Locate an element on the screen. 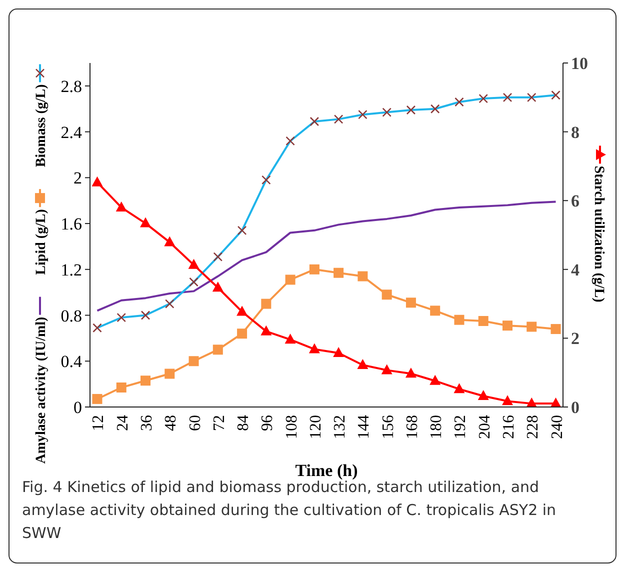 The width and height of the screenshot is (625, 572). y-tick-label: 2 is located at coordinates (78, 178).